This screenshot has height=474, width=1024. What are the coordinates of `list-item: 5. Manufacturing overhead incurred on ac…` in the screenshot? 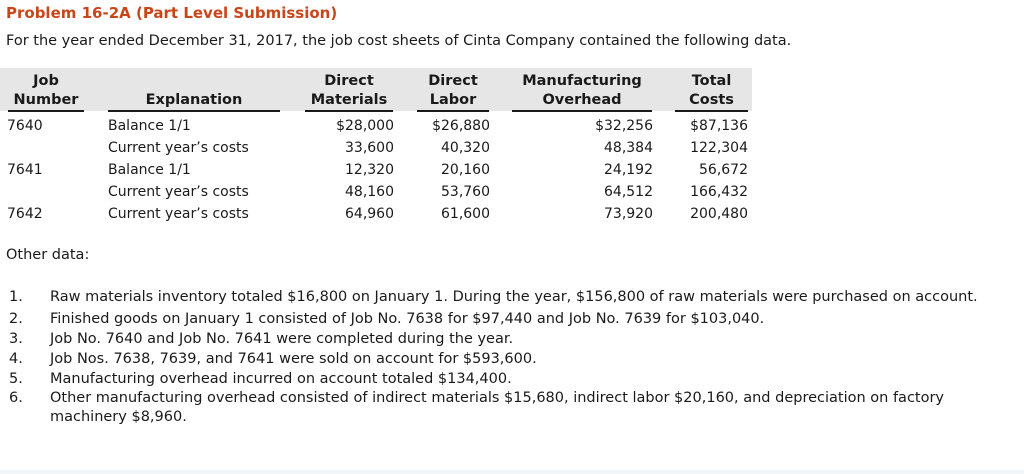 It's located at (505, 379).